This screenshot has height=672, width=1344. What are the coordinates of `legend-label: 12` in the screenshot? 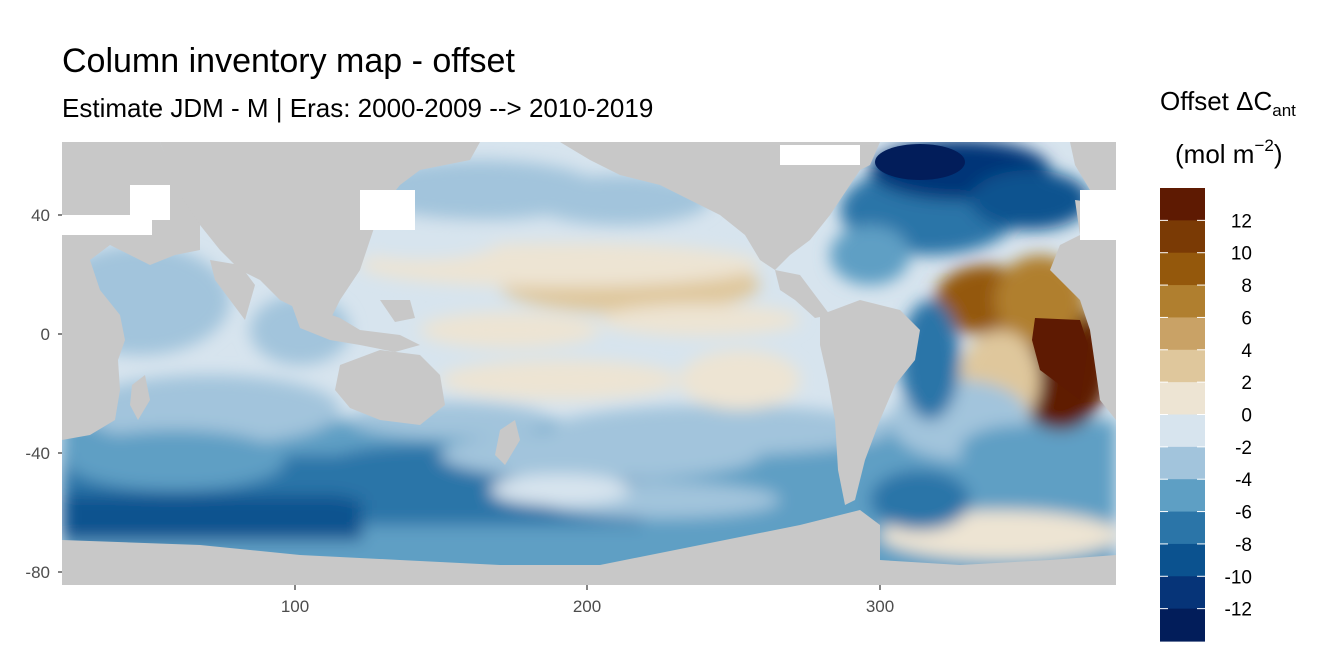 It's located at (1241, 221).